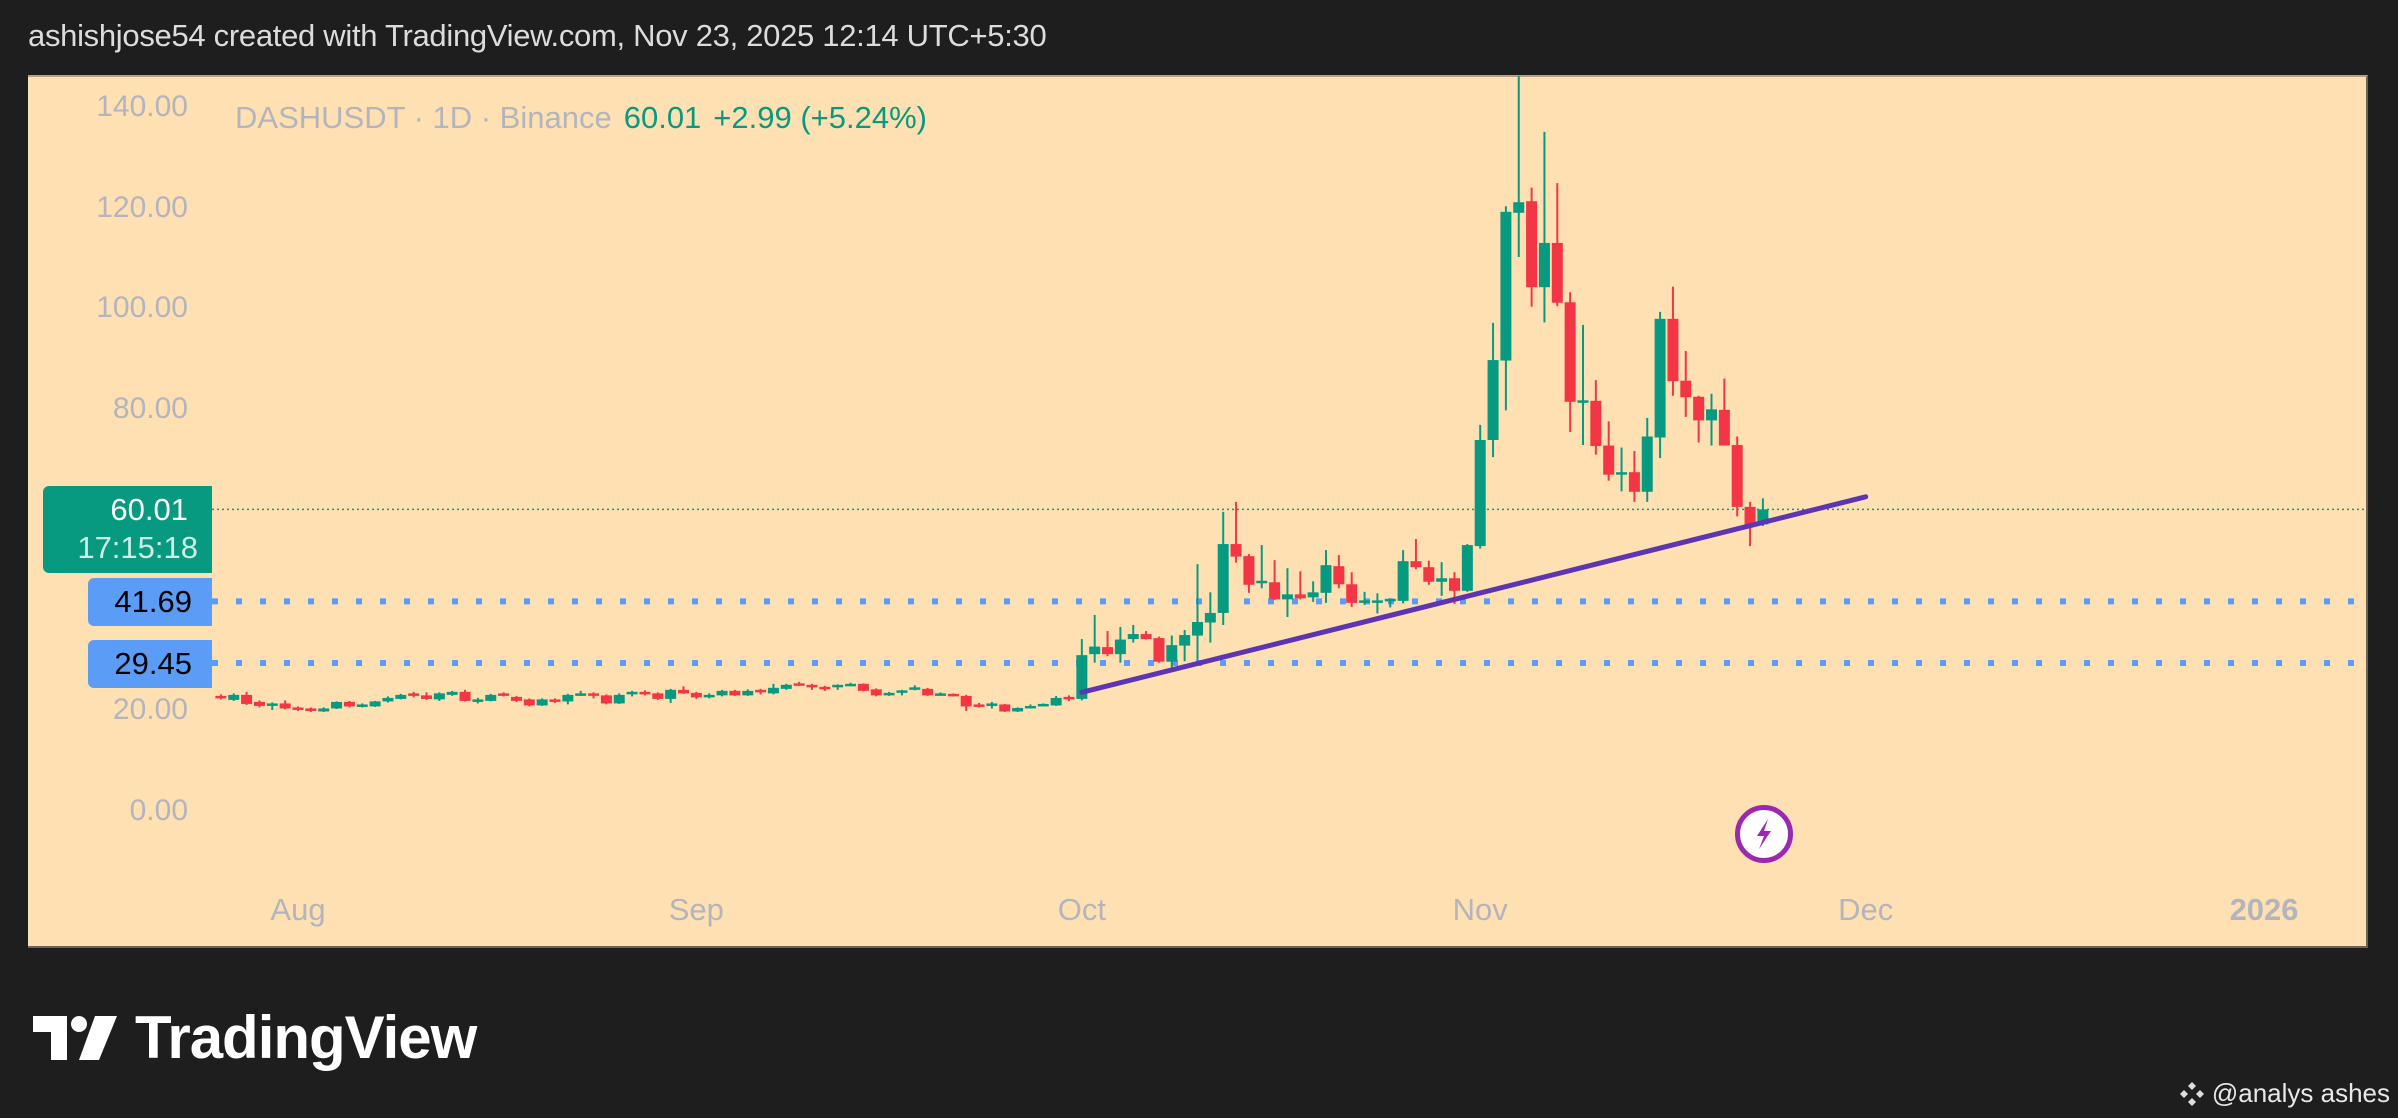  What do you see at coordinates (1081, 909) in the screenshot?
I see `time-tick-label: Oct` at bounding box center [1081, 909].